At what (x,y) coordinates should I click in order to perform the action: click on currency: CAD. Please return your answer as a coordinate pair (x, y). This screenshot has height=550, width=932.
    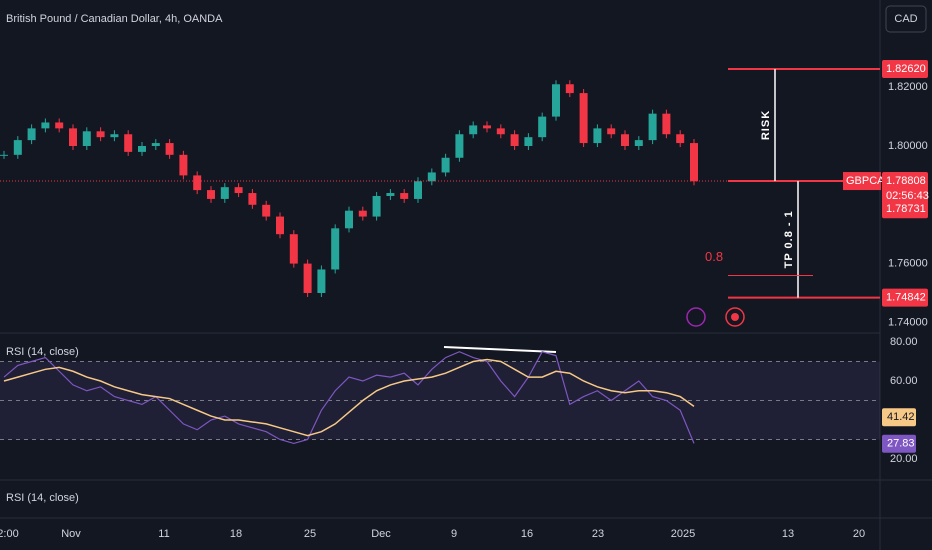
    Looking at the image, I should click on (905, 19).